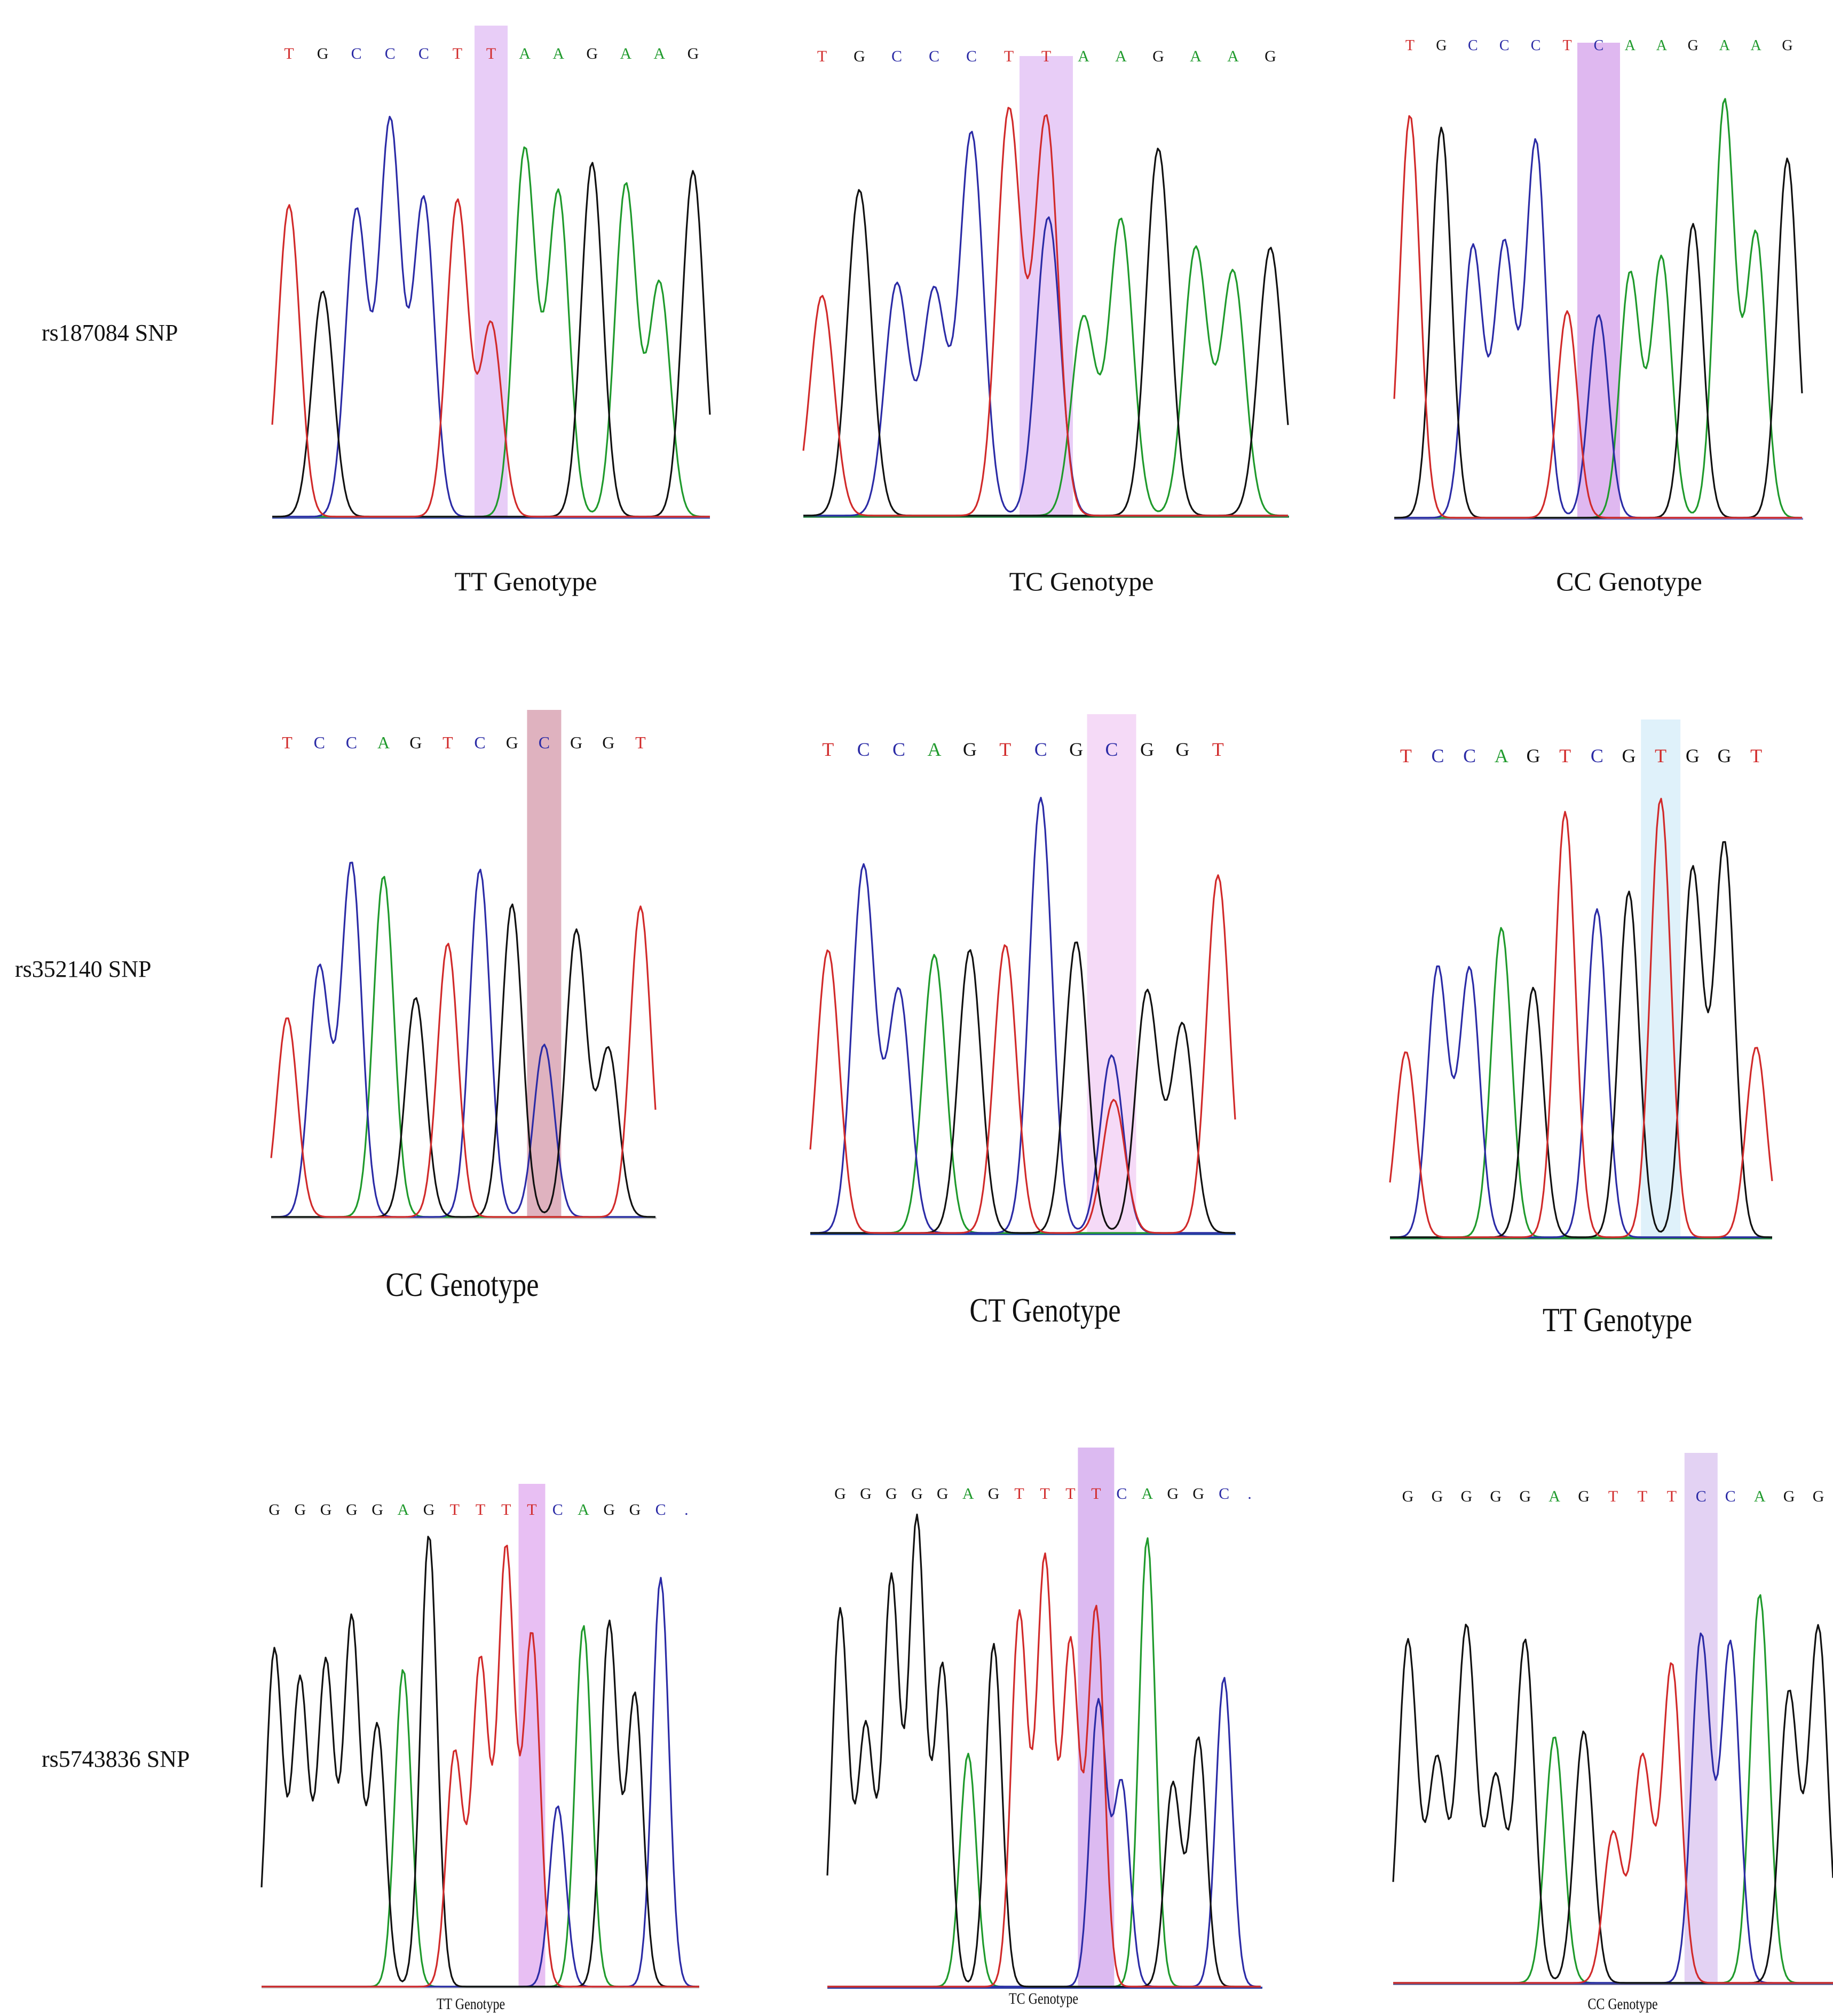 This screenshot has height=2016, width=1833. What do you see at coordinates (525, 581) in the screenshot?
I see `genotype-label-r1-p1: TT Genotype` at bounding box center [525, 581].